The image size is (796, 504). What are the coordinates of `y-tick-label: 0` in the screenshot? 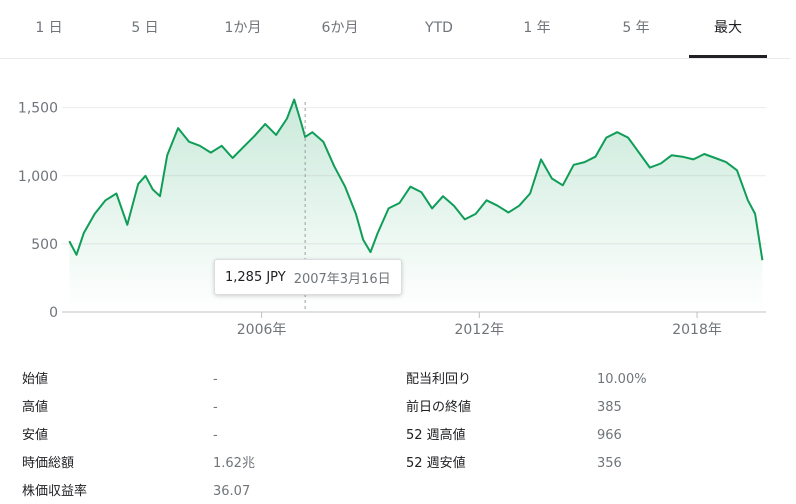 It's located at (53, 313).